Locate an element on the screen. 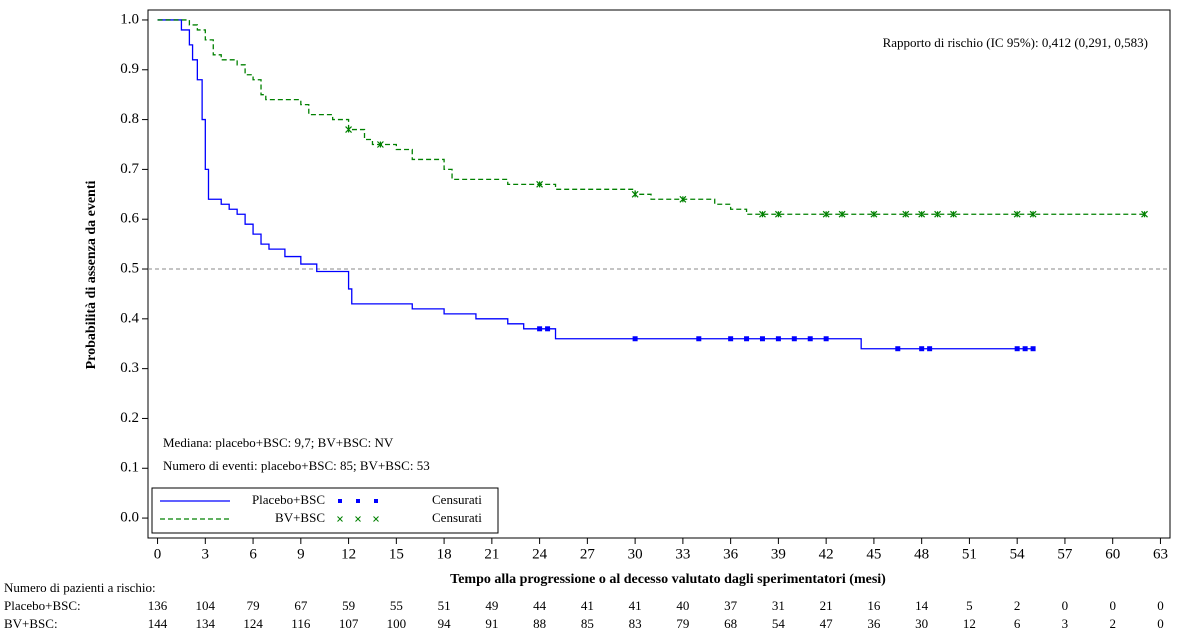 Image resolution: width=1179 pixels, height=639 pixels. at-risk-count: 6 is located at coordinates (1017, 623).